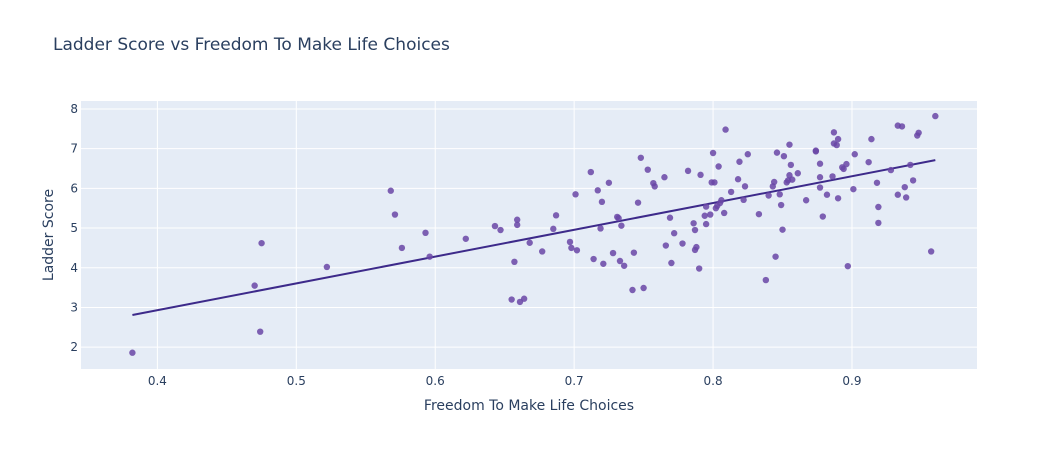  What do you see at coordinates (74, 307) in the screenshot?
I see `y-tick-label: 3` at bounding box center [74, 307].